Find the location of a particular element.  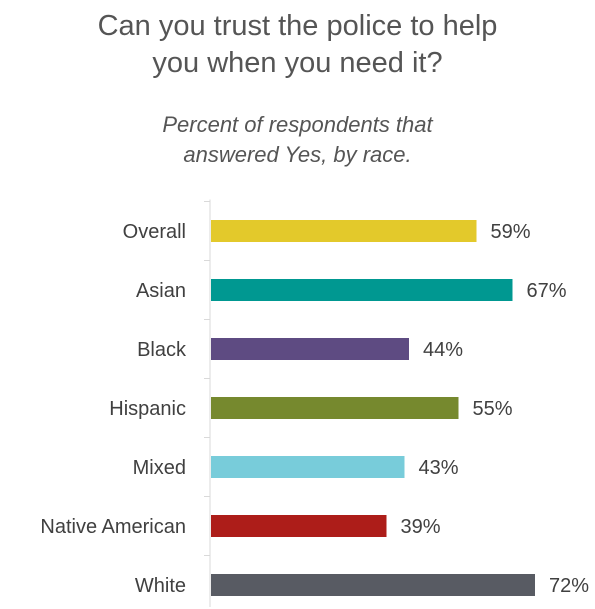

category-label: Hispanic is located at coordinates (147, 409).